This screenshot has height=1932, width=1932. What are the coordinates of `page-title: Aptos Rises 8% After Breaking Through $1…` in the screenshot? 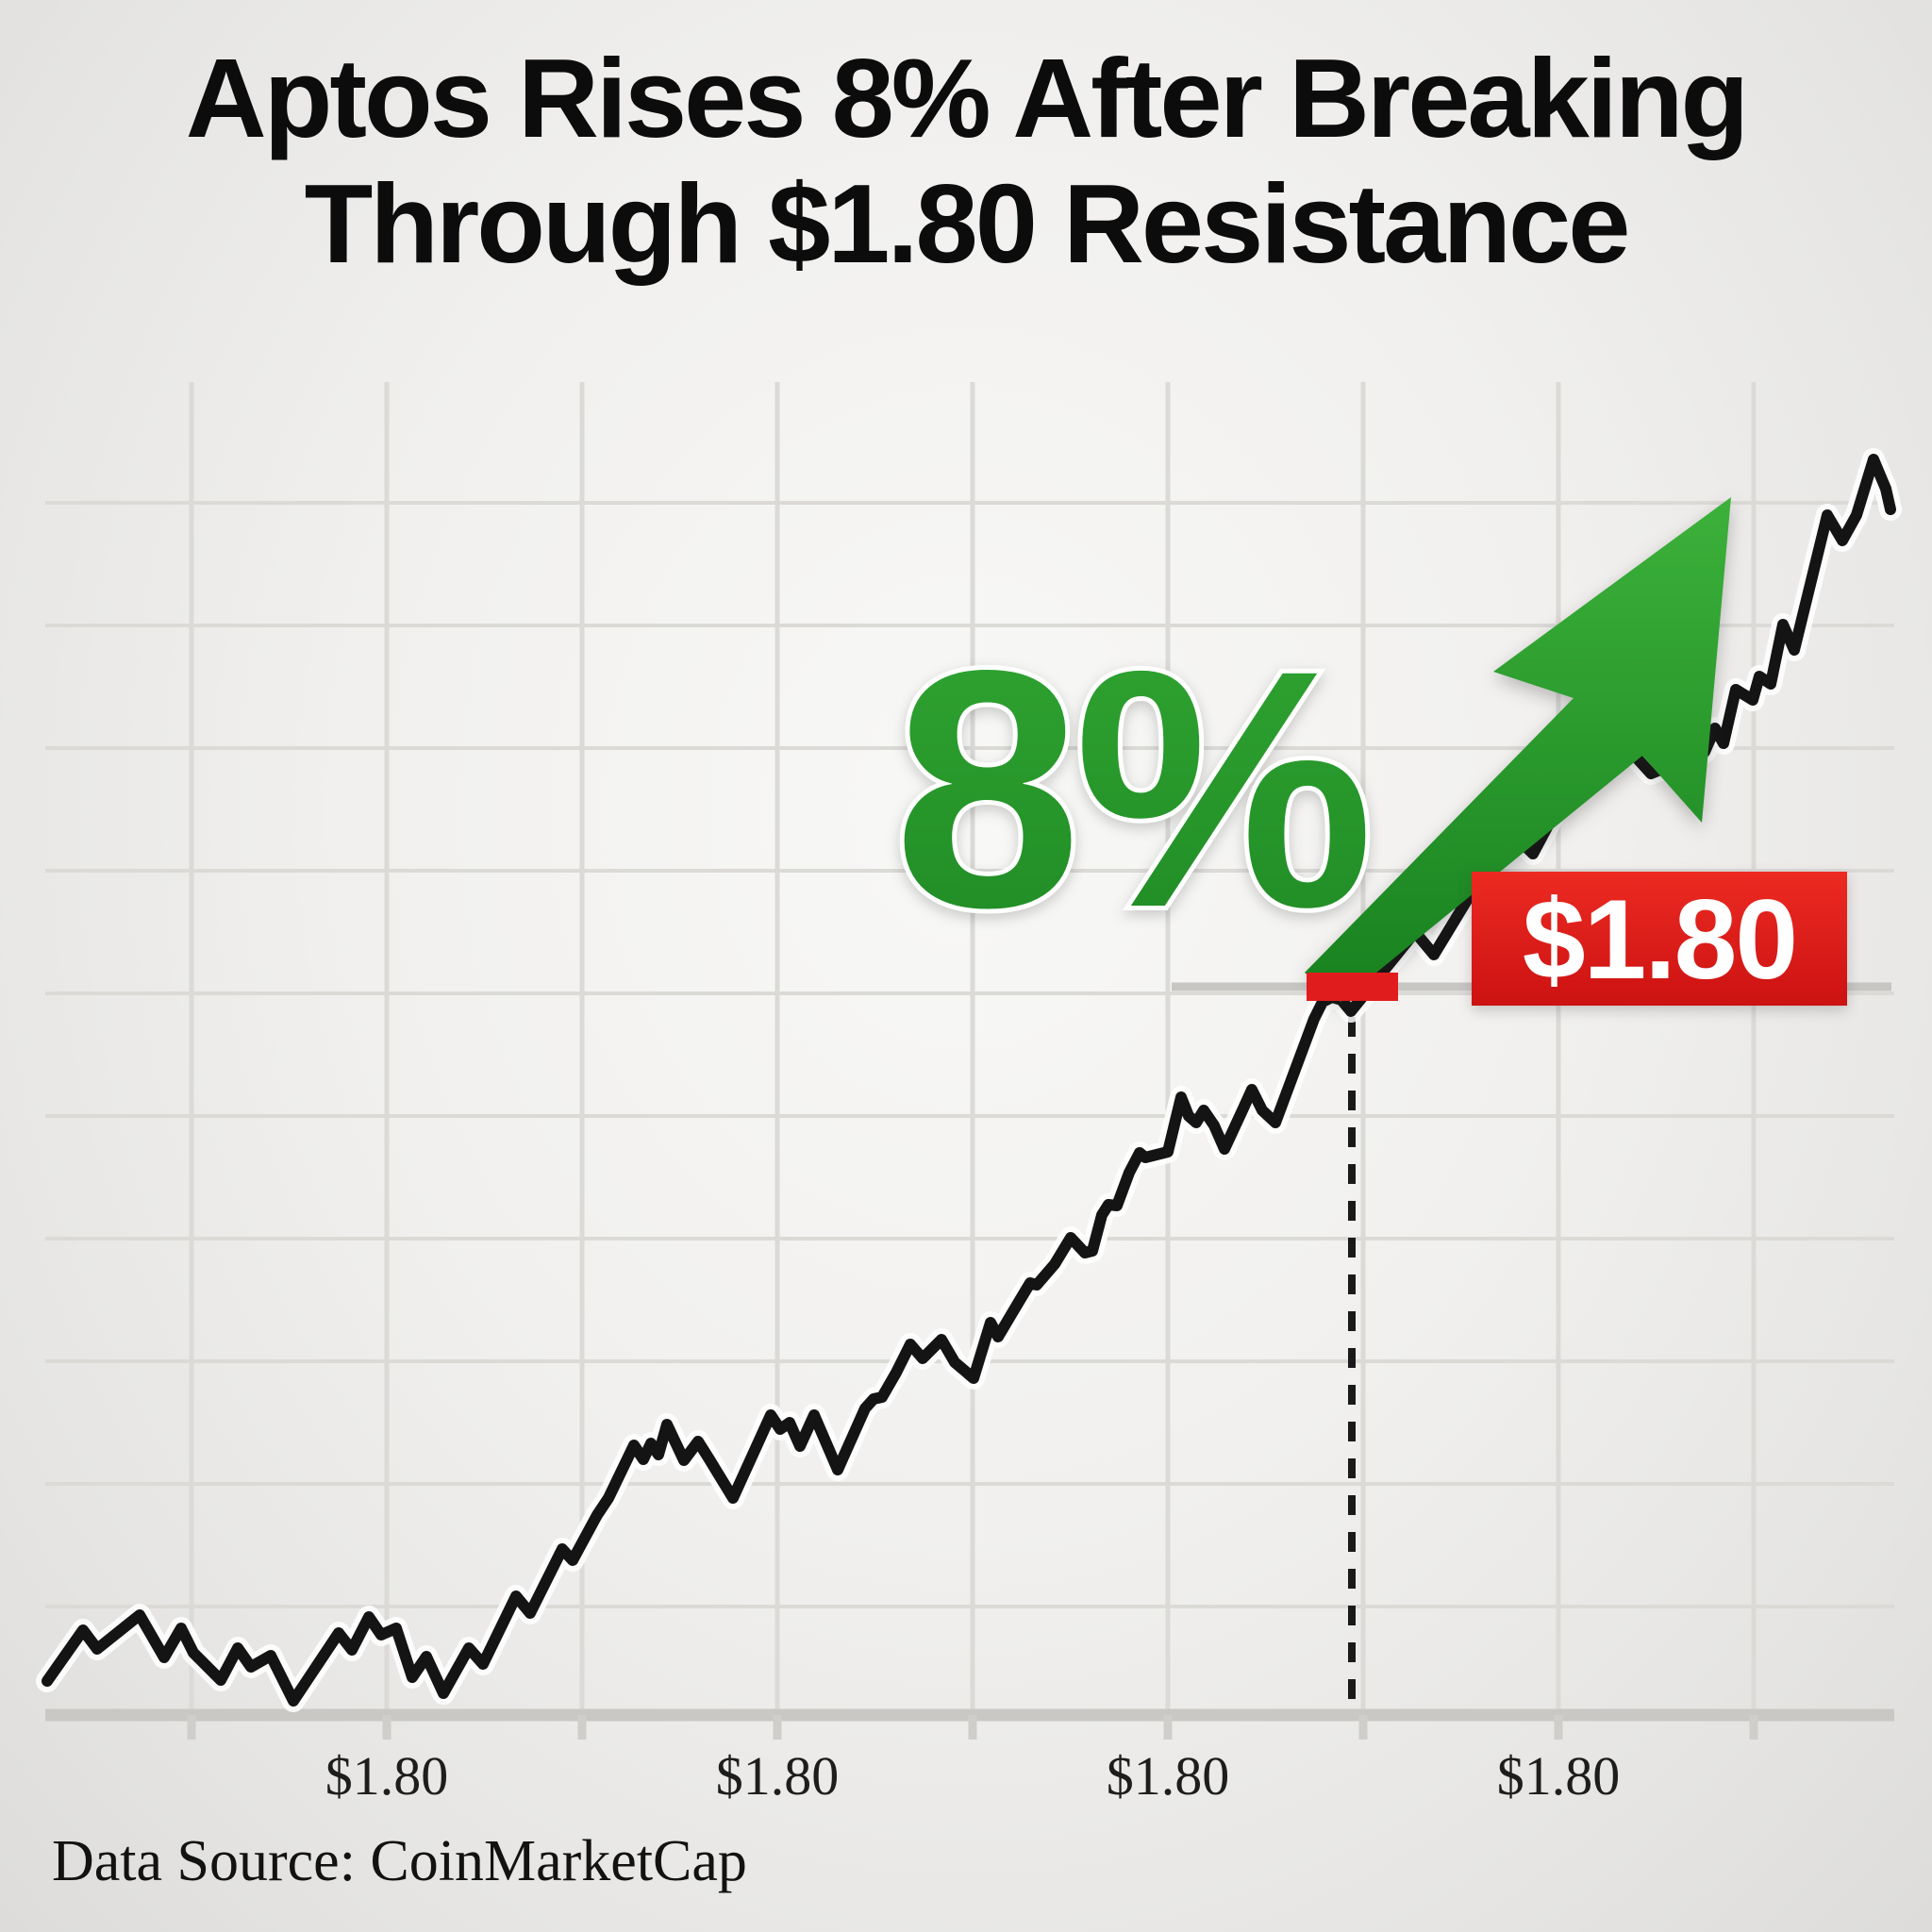 It's located at (966, 162).